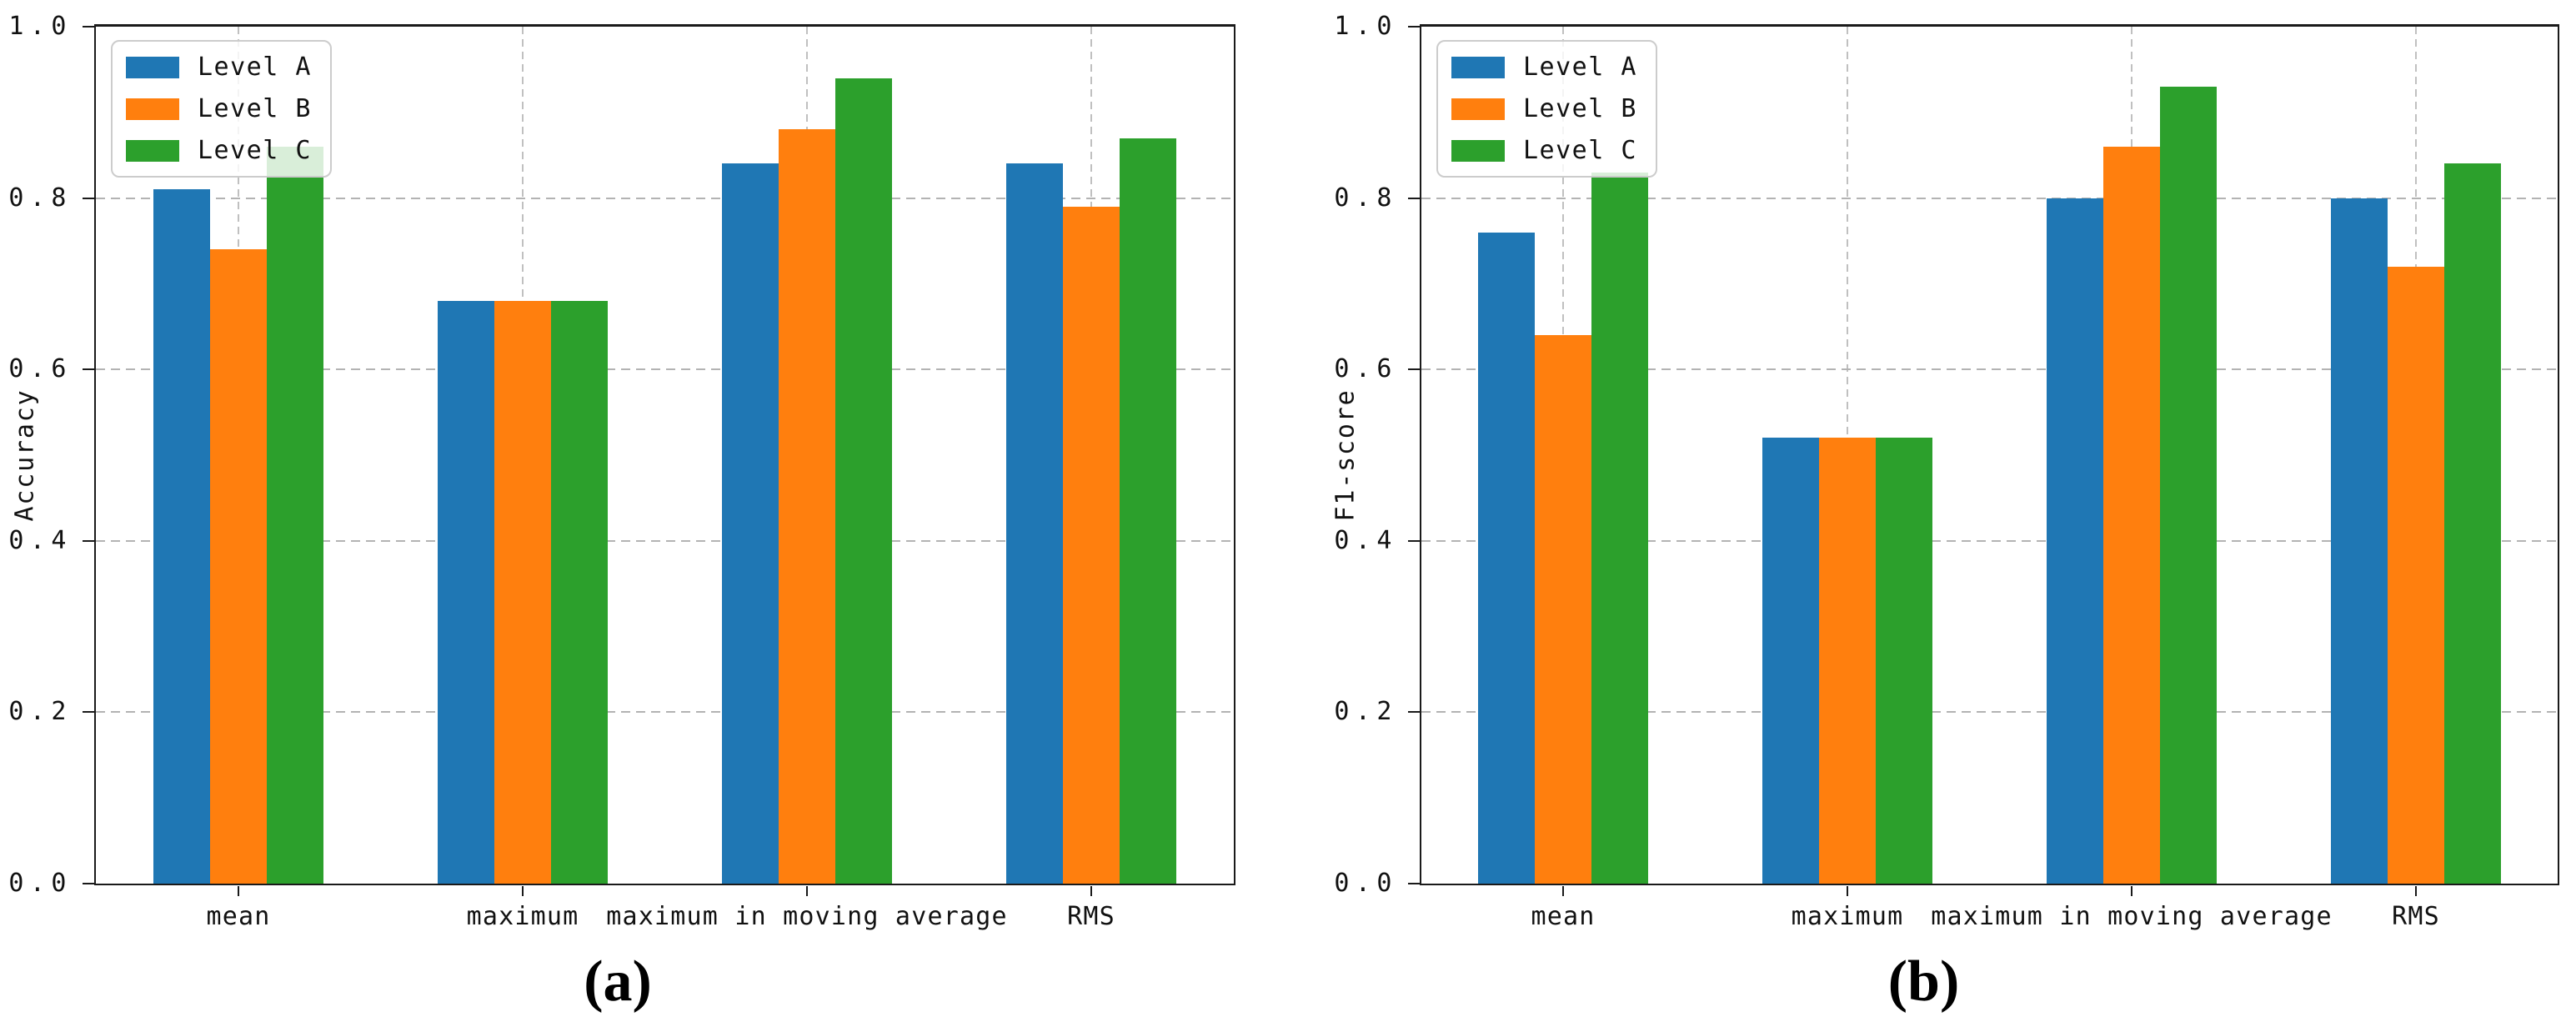 Image resolution: width=2576 pixels, height=1032 pixels. Describe the element at coordinates (1923, 981) in the screenshot. I see `panel-caption-b: (b)` at that location.